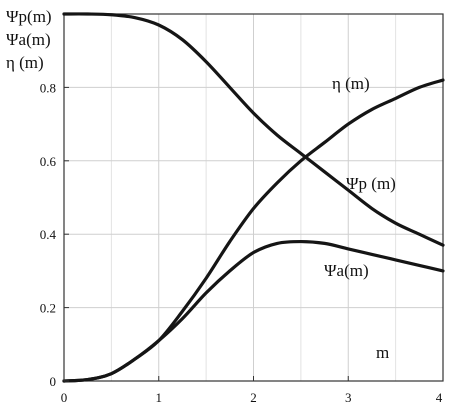 The image size is (456, 412). What do you see at coordinates (48, 87) in the screenshot?
I see `y-tick-label: 0.8` at bounding box center [48, 87].